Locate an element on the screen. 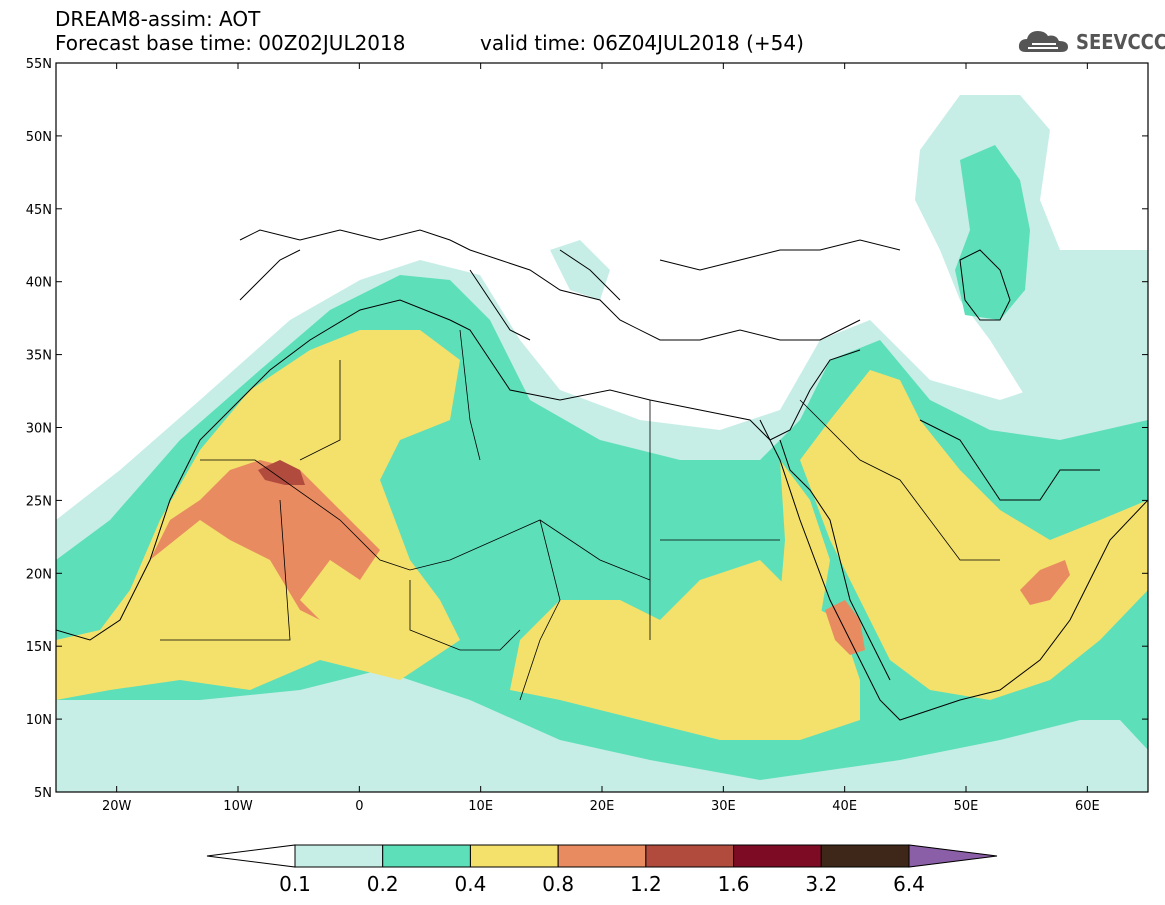 The height and width of the screenshot is (905, 1165). colorbar-label: 1.2 is located at coordinates (646, 884).